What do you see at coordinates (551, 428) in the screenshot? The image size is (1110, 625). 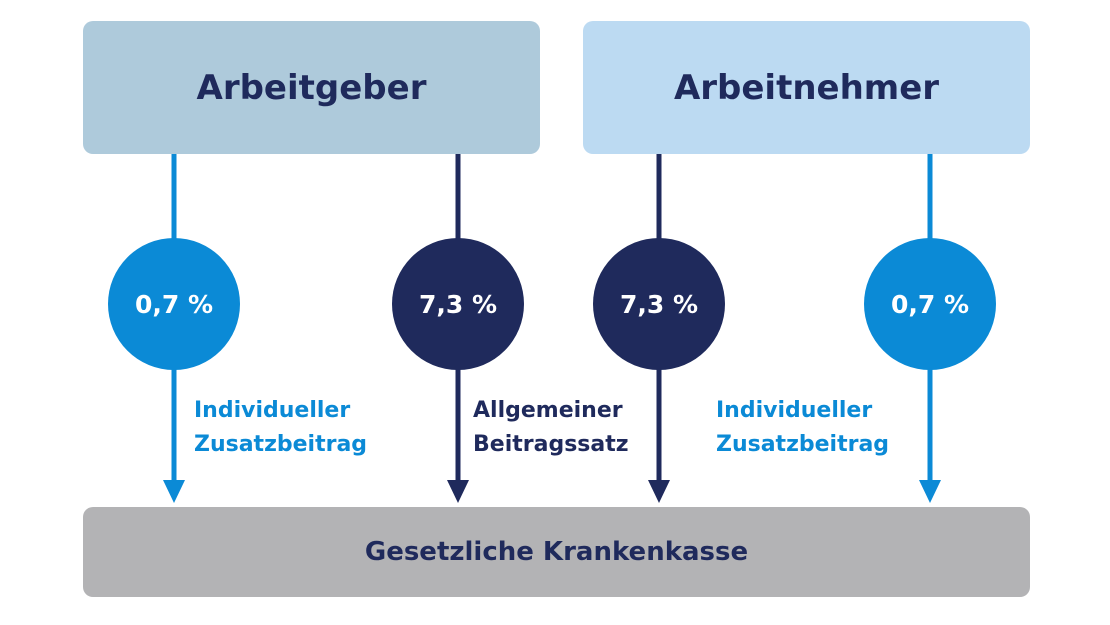 I see `general-rate-label: Allgemeiner Beitragssatz` at bounding box center [551, 428].